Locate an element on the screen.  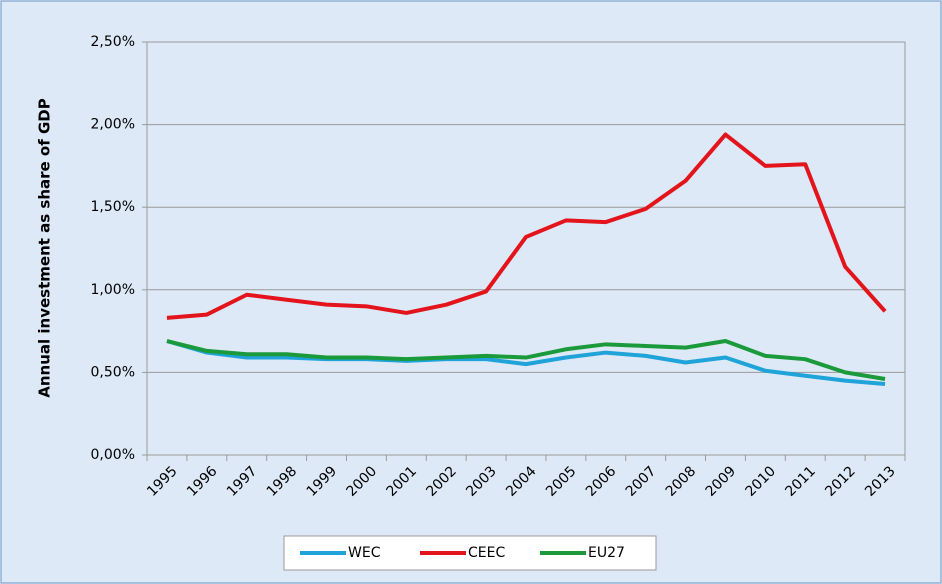
legend-label: CEEC is located at coordinates (486, 553).